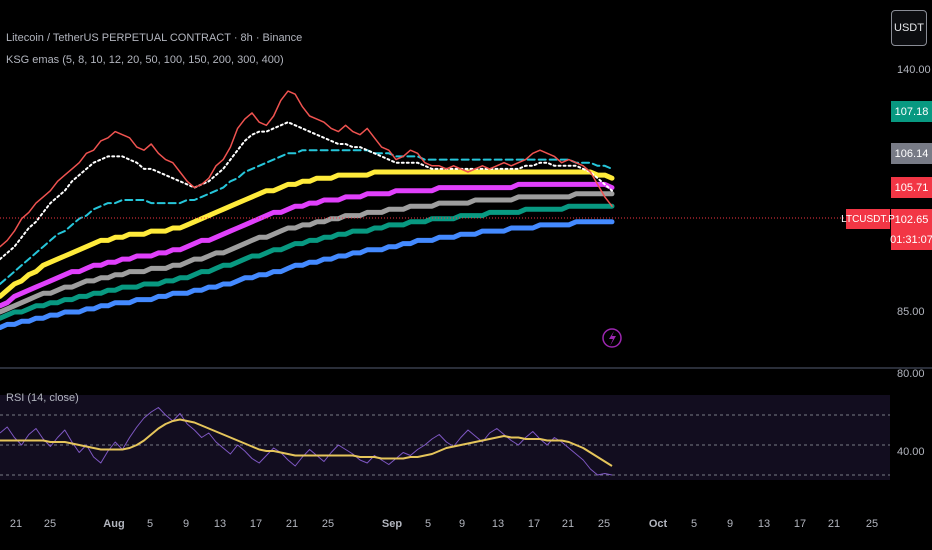 This screenshot has height=550, width=932. I want to click on rsi-axis-upper-label: 80.00, so click(911, 374).